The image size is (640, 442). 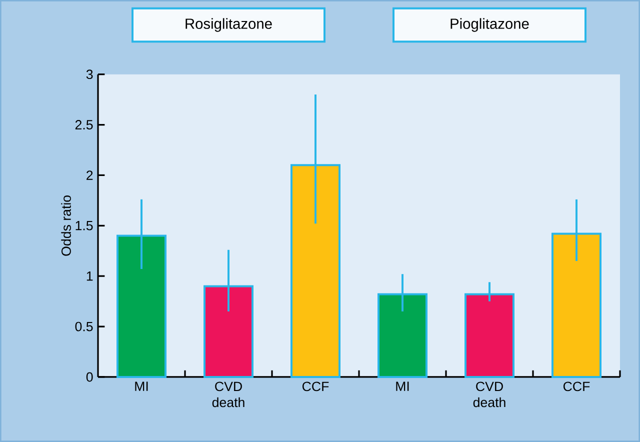 I want to click on y-tick-label: 2, so click(x=89, y=175).